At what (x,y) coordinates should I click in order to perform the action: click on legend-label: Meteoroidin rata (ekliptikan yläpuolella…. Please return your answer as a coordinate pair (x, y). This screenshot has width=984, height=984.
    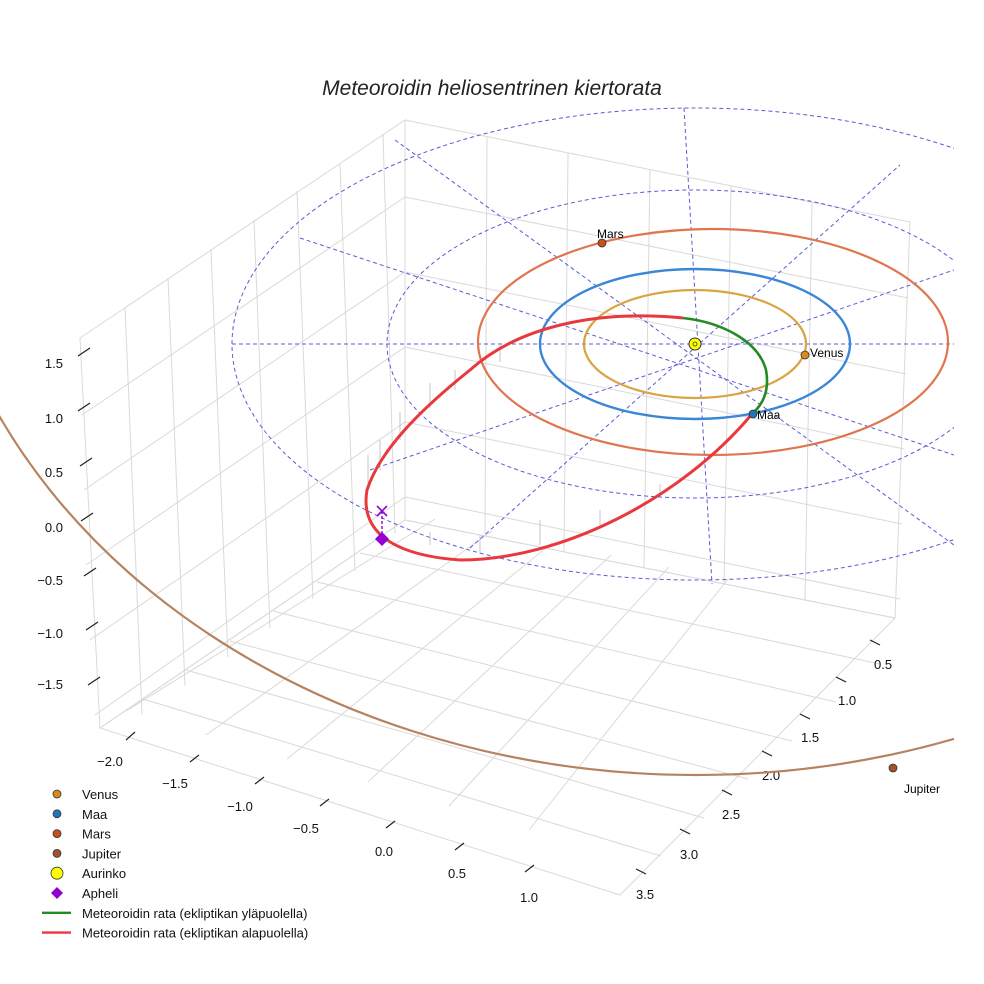
    Looking at the image, I should click on (194, 913).